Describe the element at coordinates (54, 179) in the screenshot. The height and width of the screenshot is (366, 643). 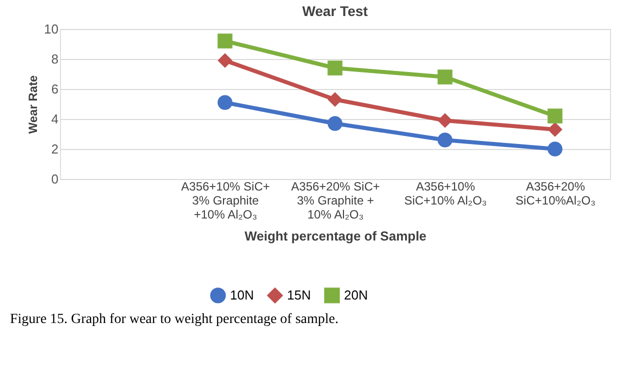
I see `y-tick-label: 0` at that location.